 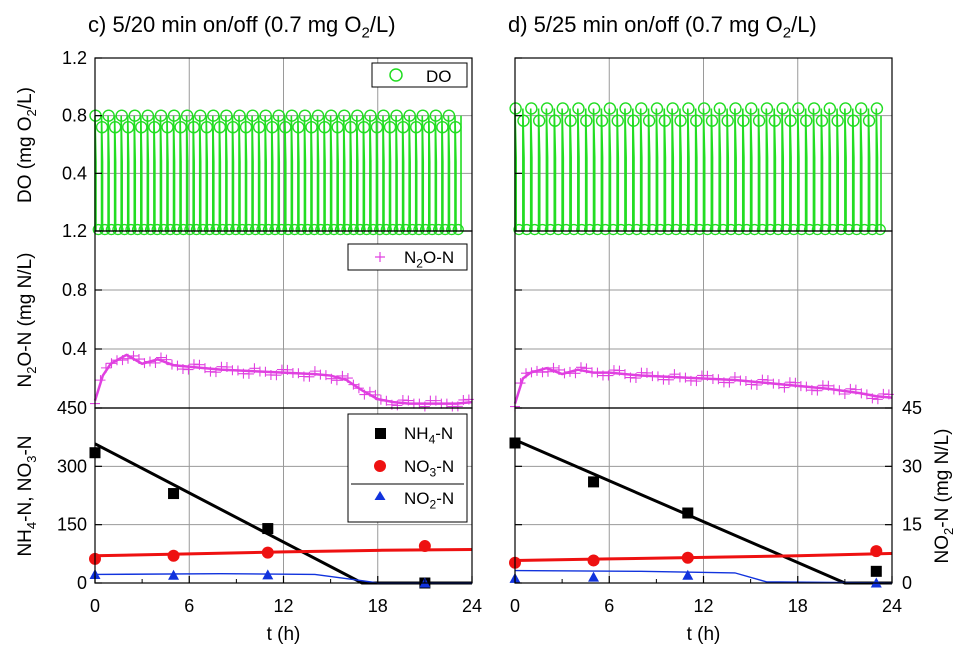 I want to click on y-tick-label: 150, so click(x=72, y=525).